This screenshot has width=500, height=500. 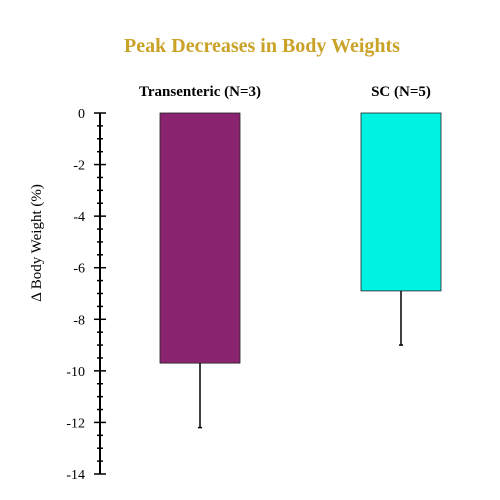 I want to click on y-tick-label: -8, so click(x=79, y=320).